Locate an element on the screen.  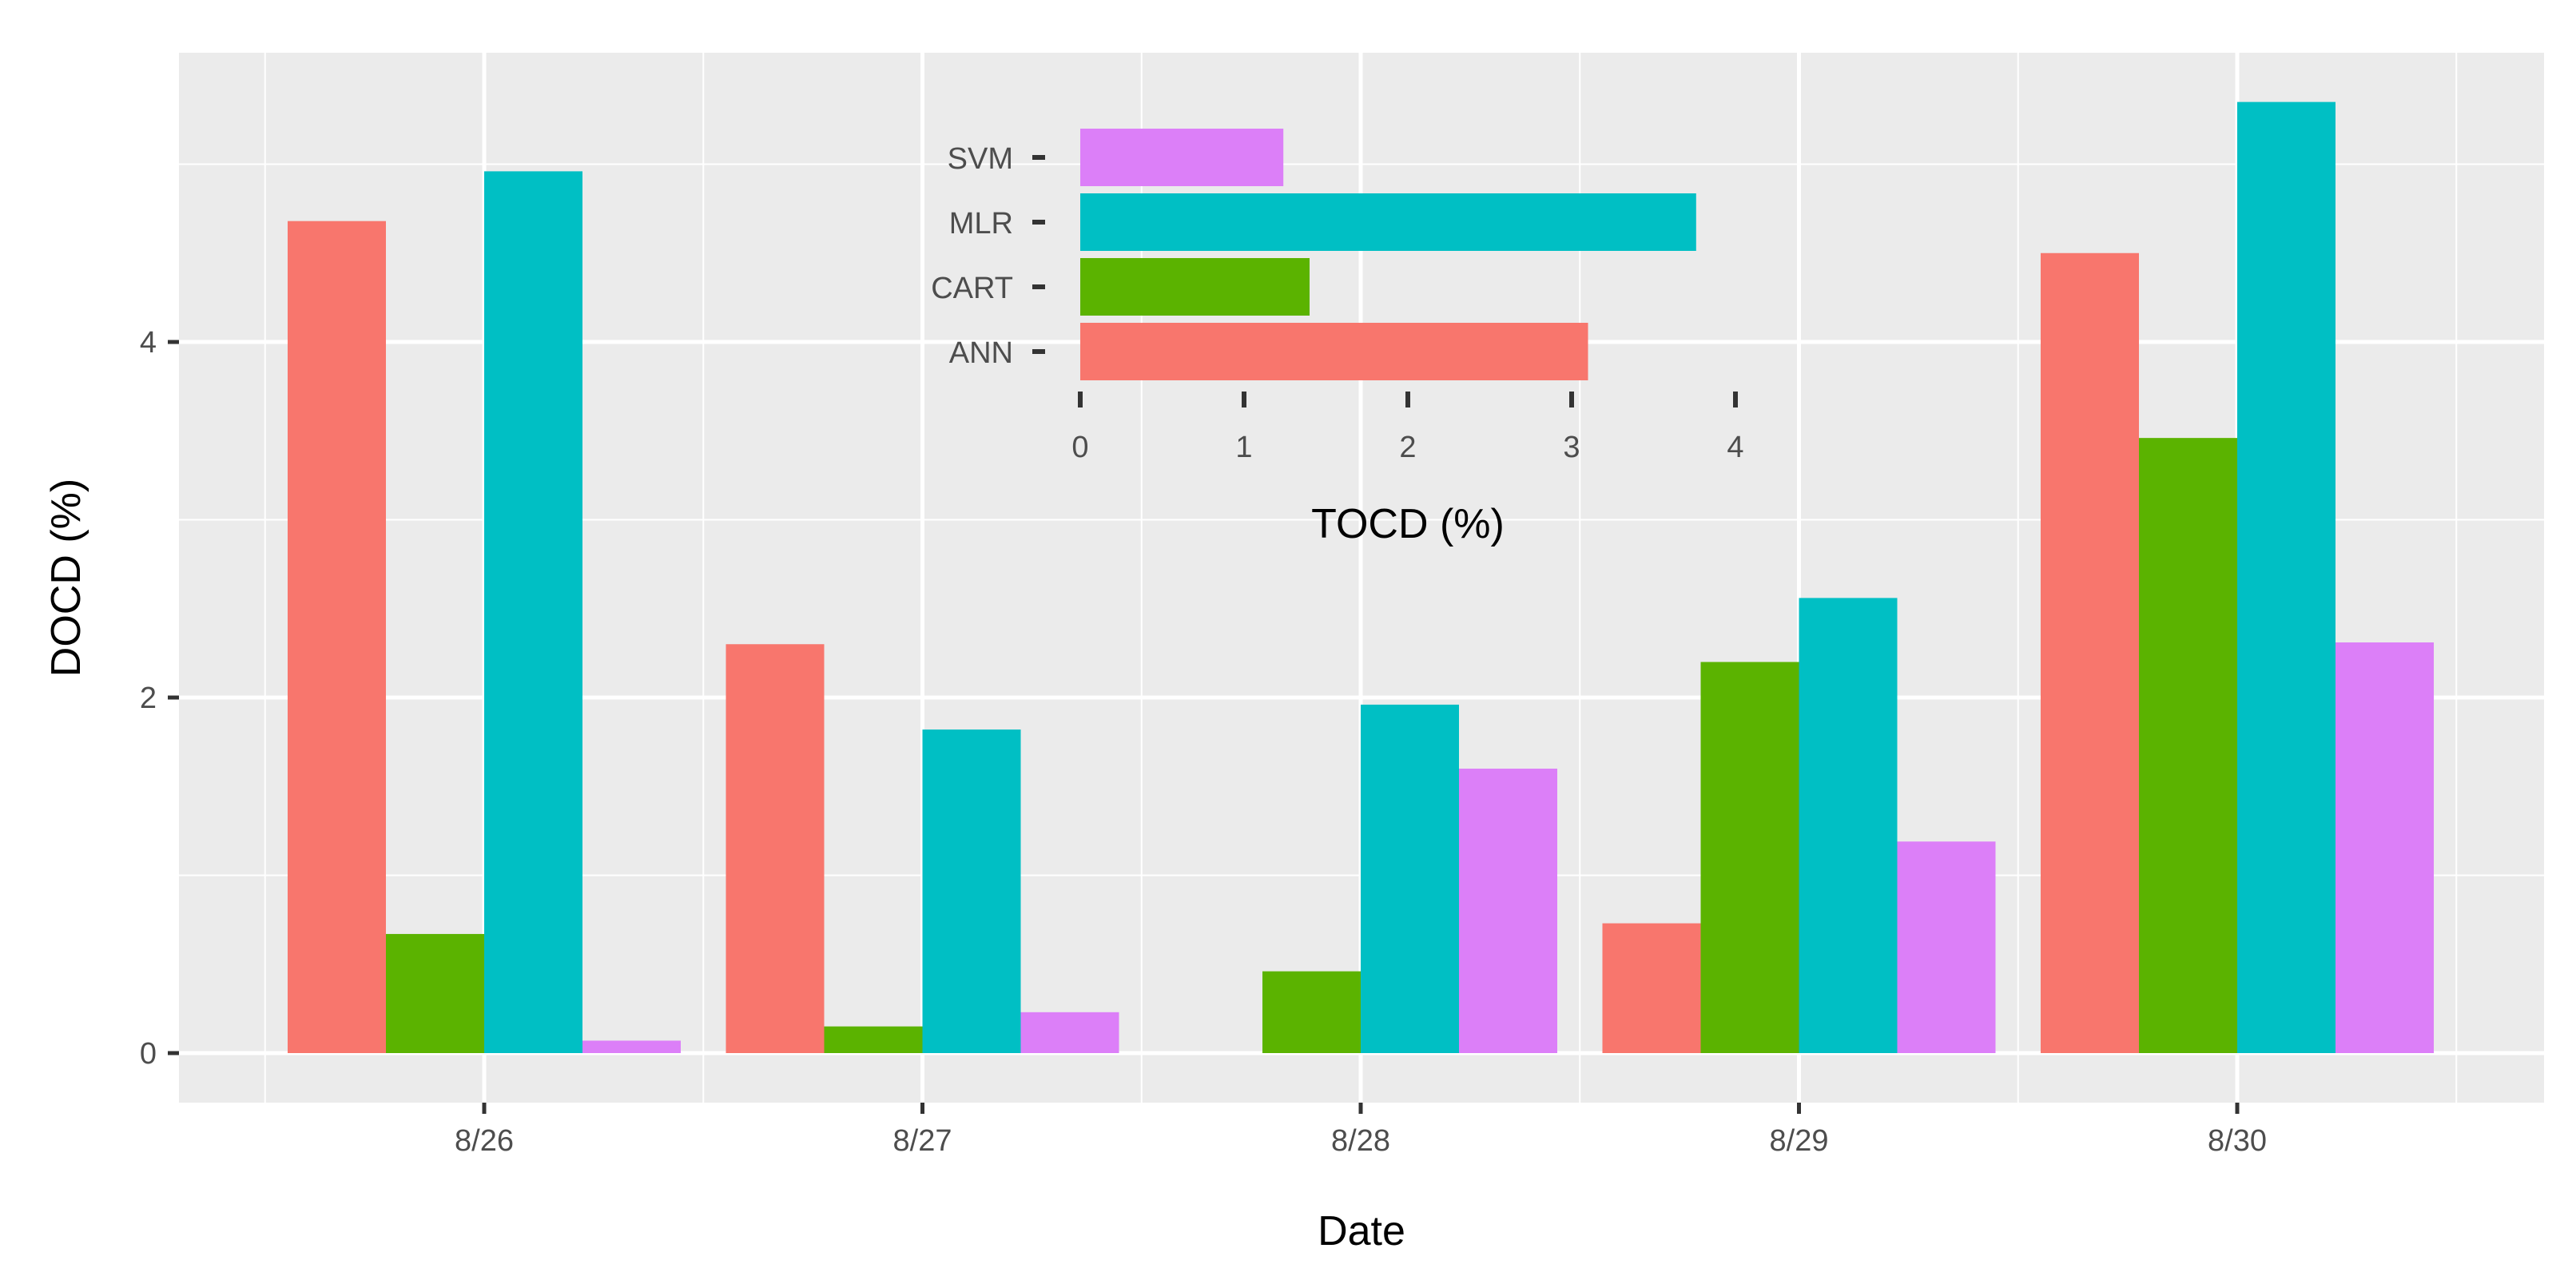
inset-x-tick-label: 3 is located at coordinates (1571, 447).